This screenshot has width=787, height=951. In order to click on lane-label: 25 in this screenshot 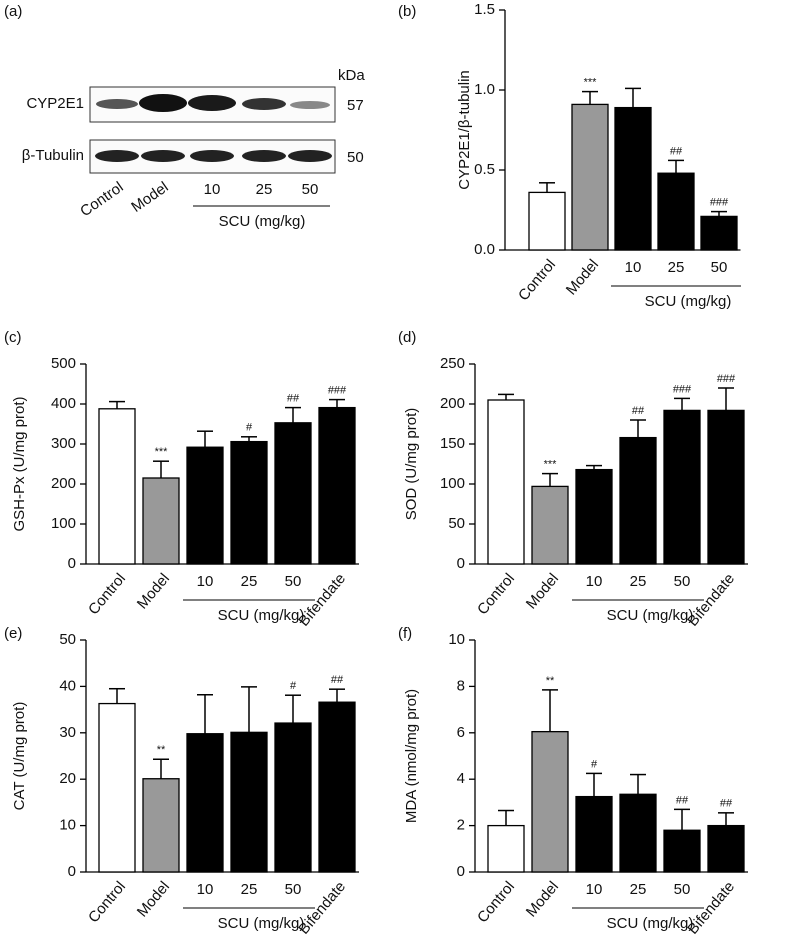, I will do `click(264, 189)`.